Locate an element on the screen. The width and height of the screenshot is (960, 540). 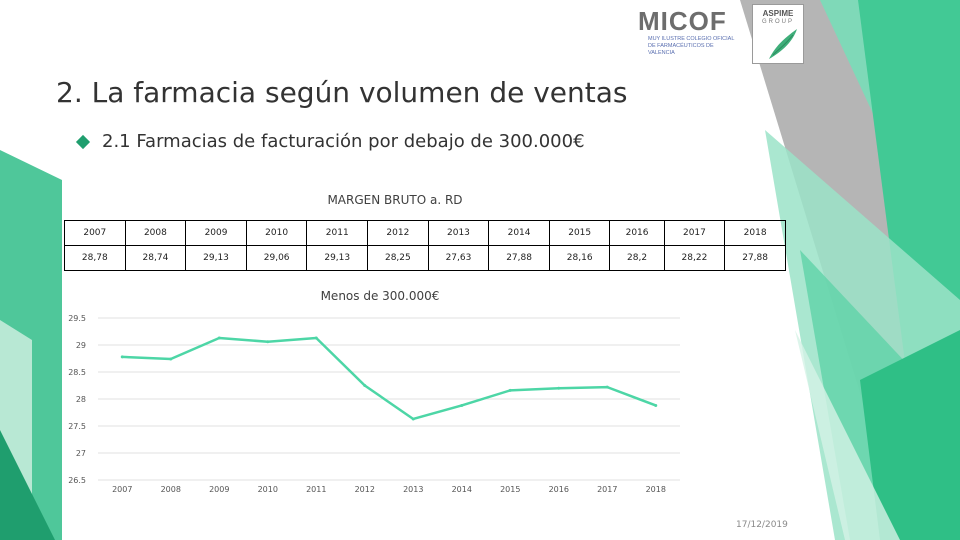
x-tick-label: 2012 is located at coordinates (365, 489).